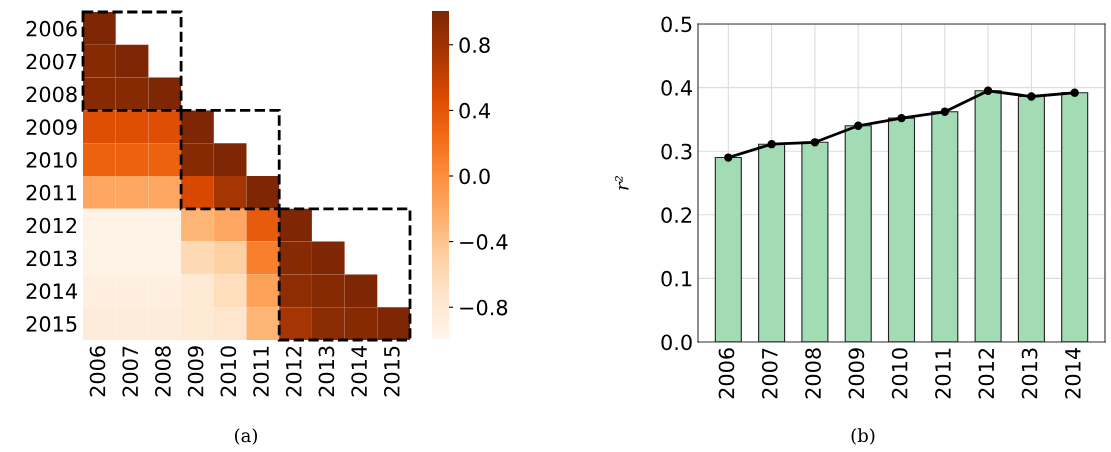  Describe the element at coordinates (622, 182) in the screenshot. I see `y-axis-title: r²` at that location.